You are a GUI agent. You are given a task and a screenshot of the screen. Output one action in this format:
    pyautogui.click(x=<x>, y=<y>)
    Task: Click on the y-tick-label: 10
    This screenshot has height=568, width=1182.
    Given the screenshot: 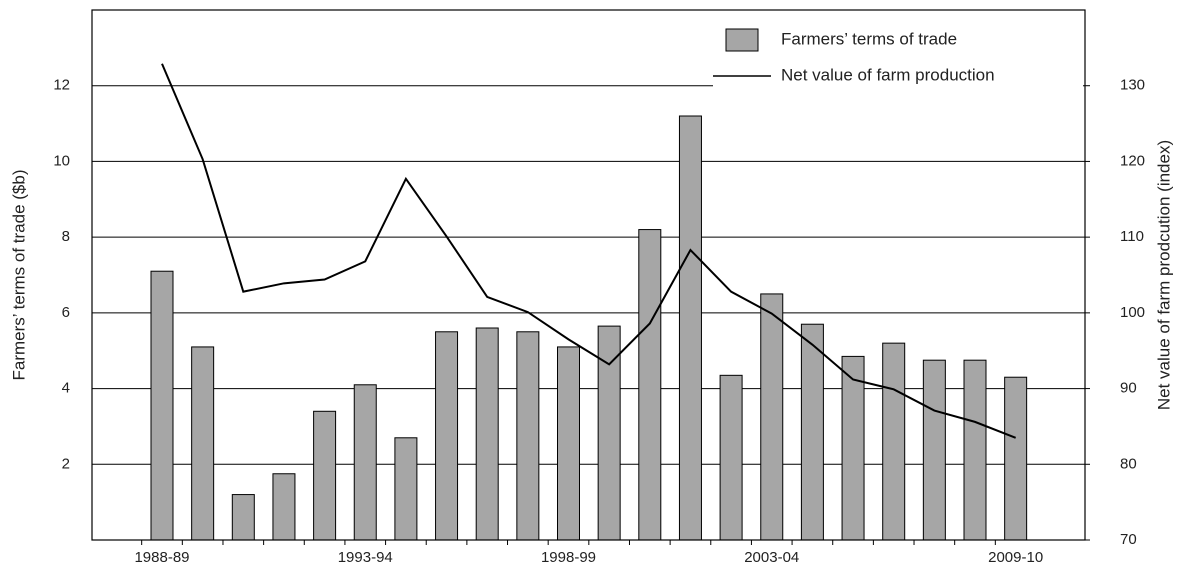 What is the action you would take?
    pyautogui.click(x=61, y=160)
    